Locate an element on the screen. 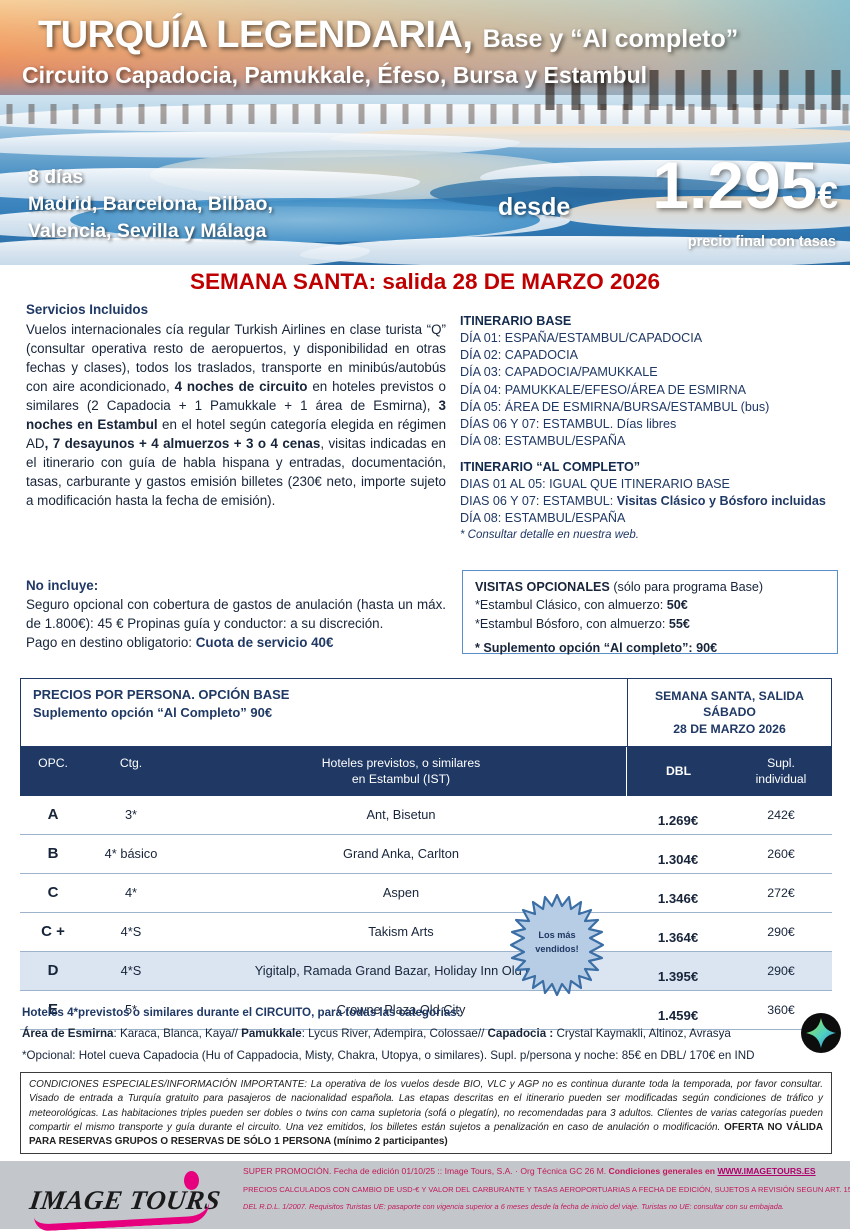 This screenshot has width=850, height=1232. row-ctg: 4*S is located at coordinates (131, 932).